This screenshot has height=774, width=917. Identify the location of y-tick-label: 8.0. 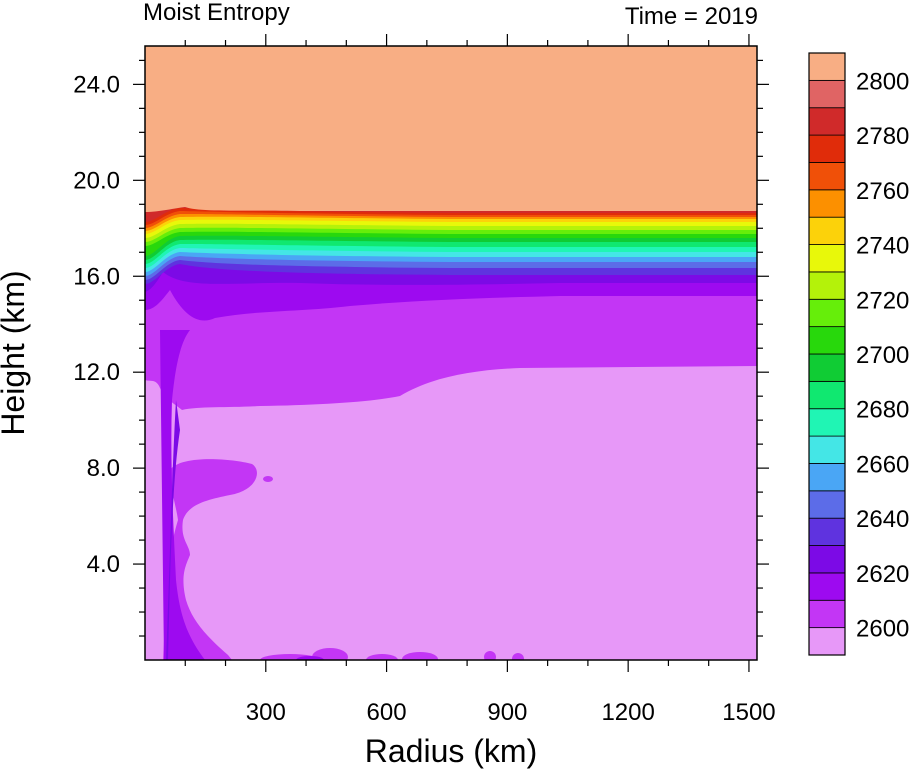
(103, 468).